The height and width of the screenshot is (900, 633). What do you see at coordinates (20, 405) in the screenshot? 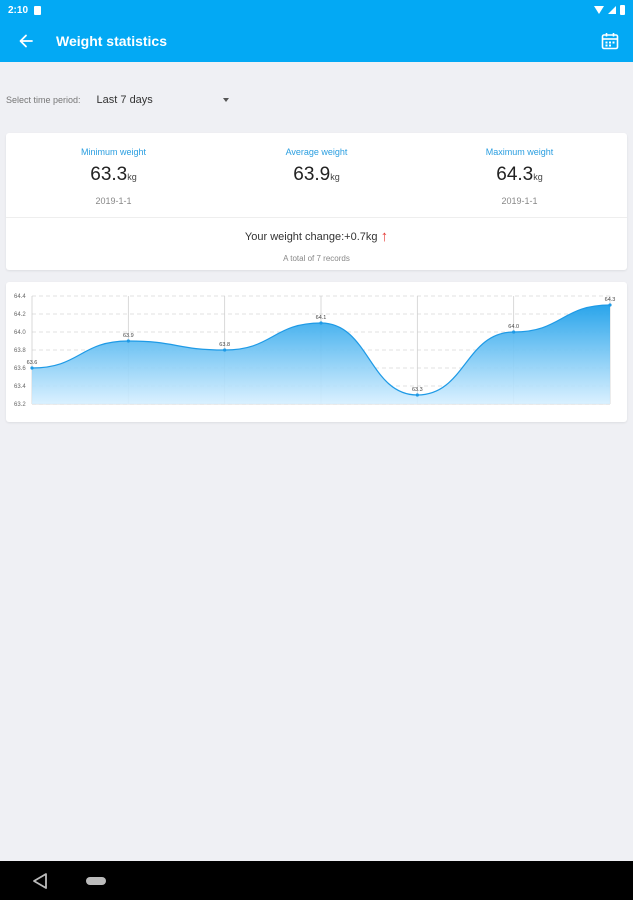
I see `y-tick-label: 63.2` at bounding box center [20, 405].